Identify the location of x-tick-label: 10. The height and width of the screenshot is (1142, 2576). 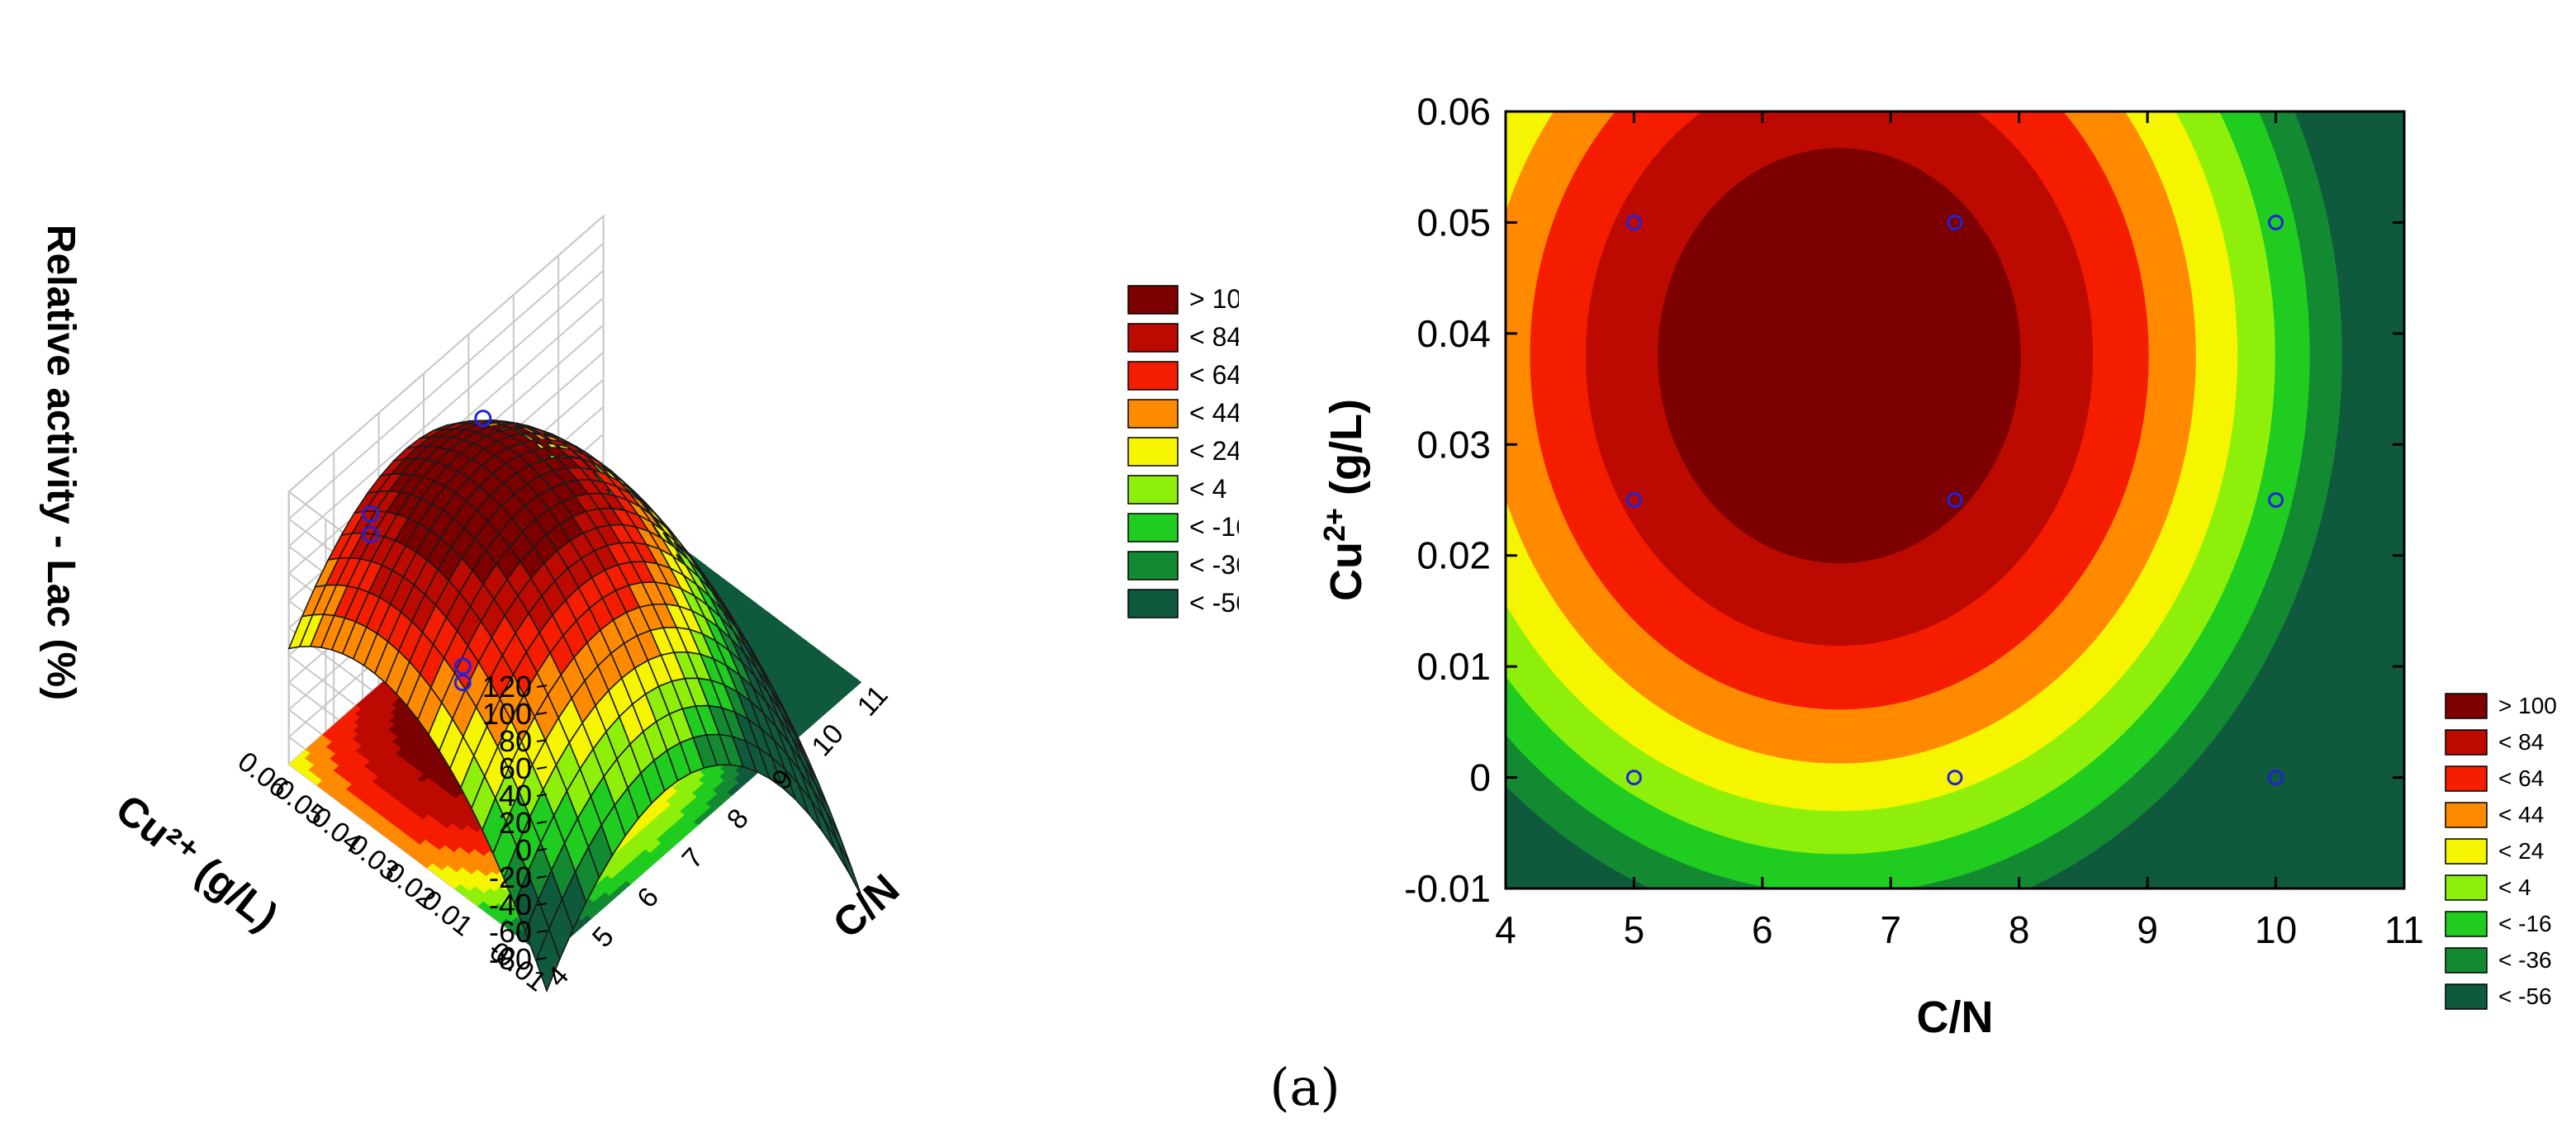
(2276, 929).